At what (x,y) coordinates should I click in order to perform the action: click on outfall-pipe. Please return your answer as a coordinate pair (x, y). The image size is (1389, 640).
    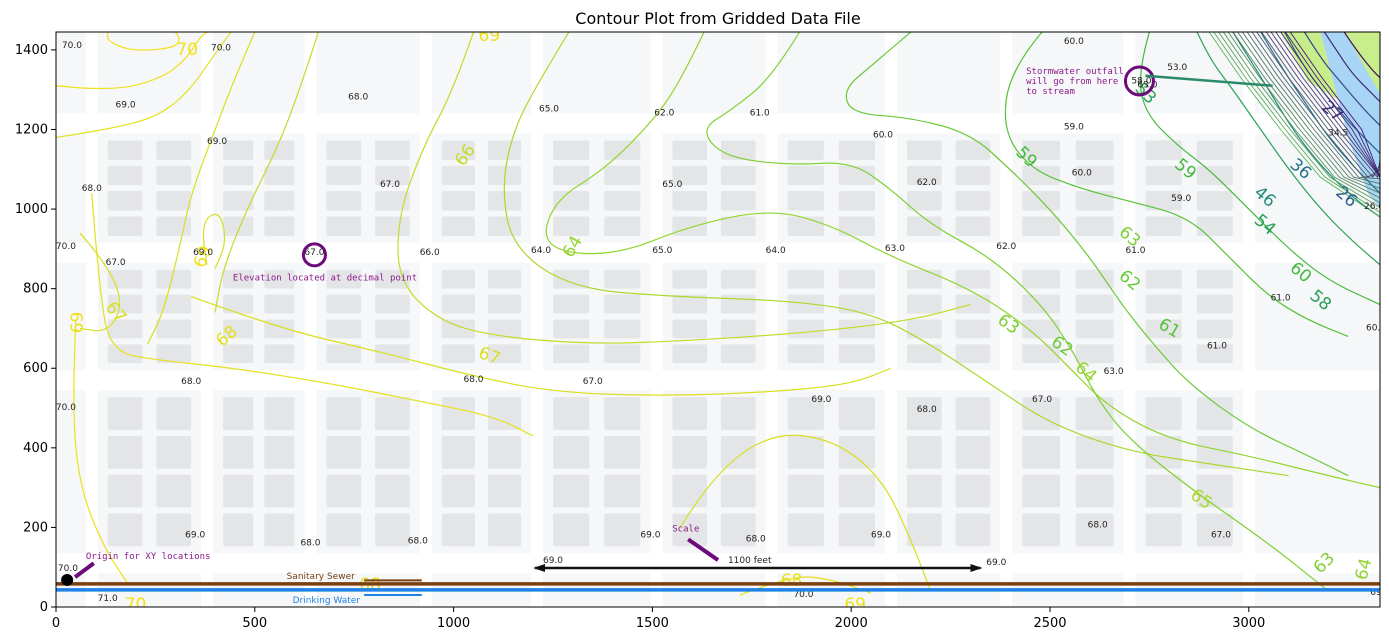
    Looking at the image, I should click on (1209, 80).